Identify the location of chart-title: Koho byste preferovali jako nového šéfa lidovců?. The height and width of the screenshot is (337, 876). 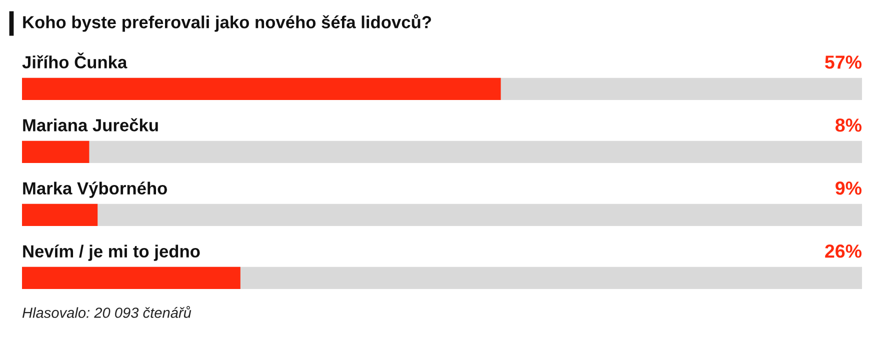
(227, 23).